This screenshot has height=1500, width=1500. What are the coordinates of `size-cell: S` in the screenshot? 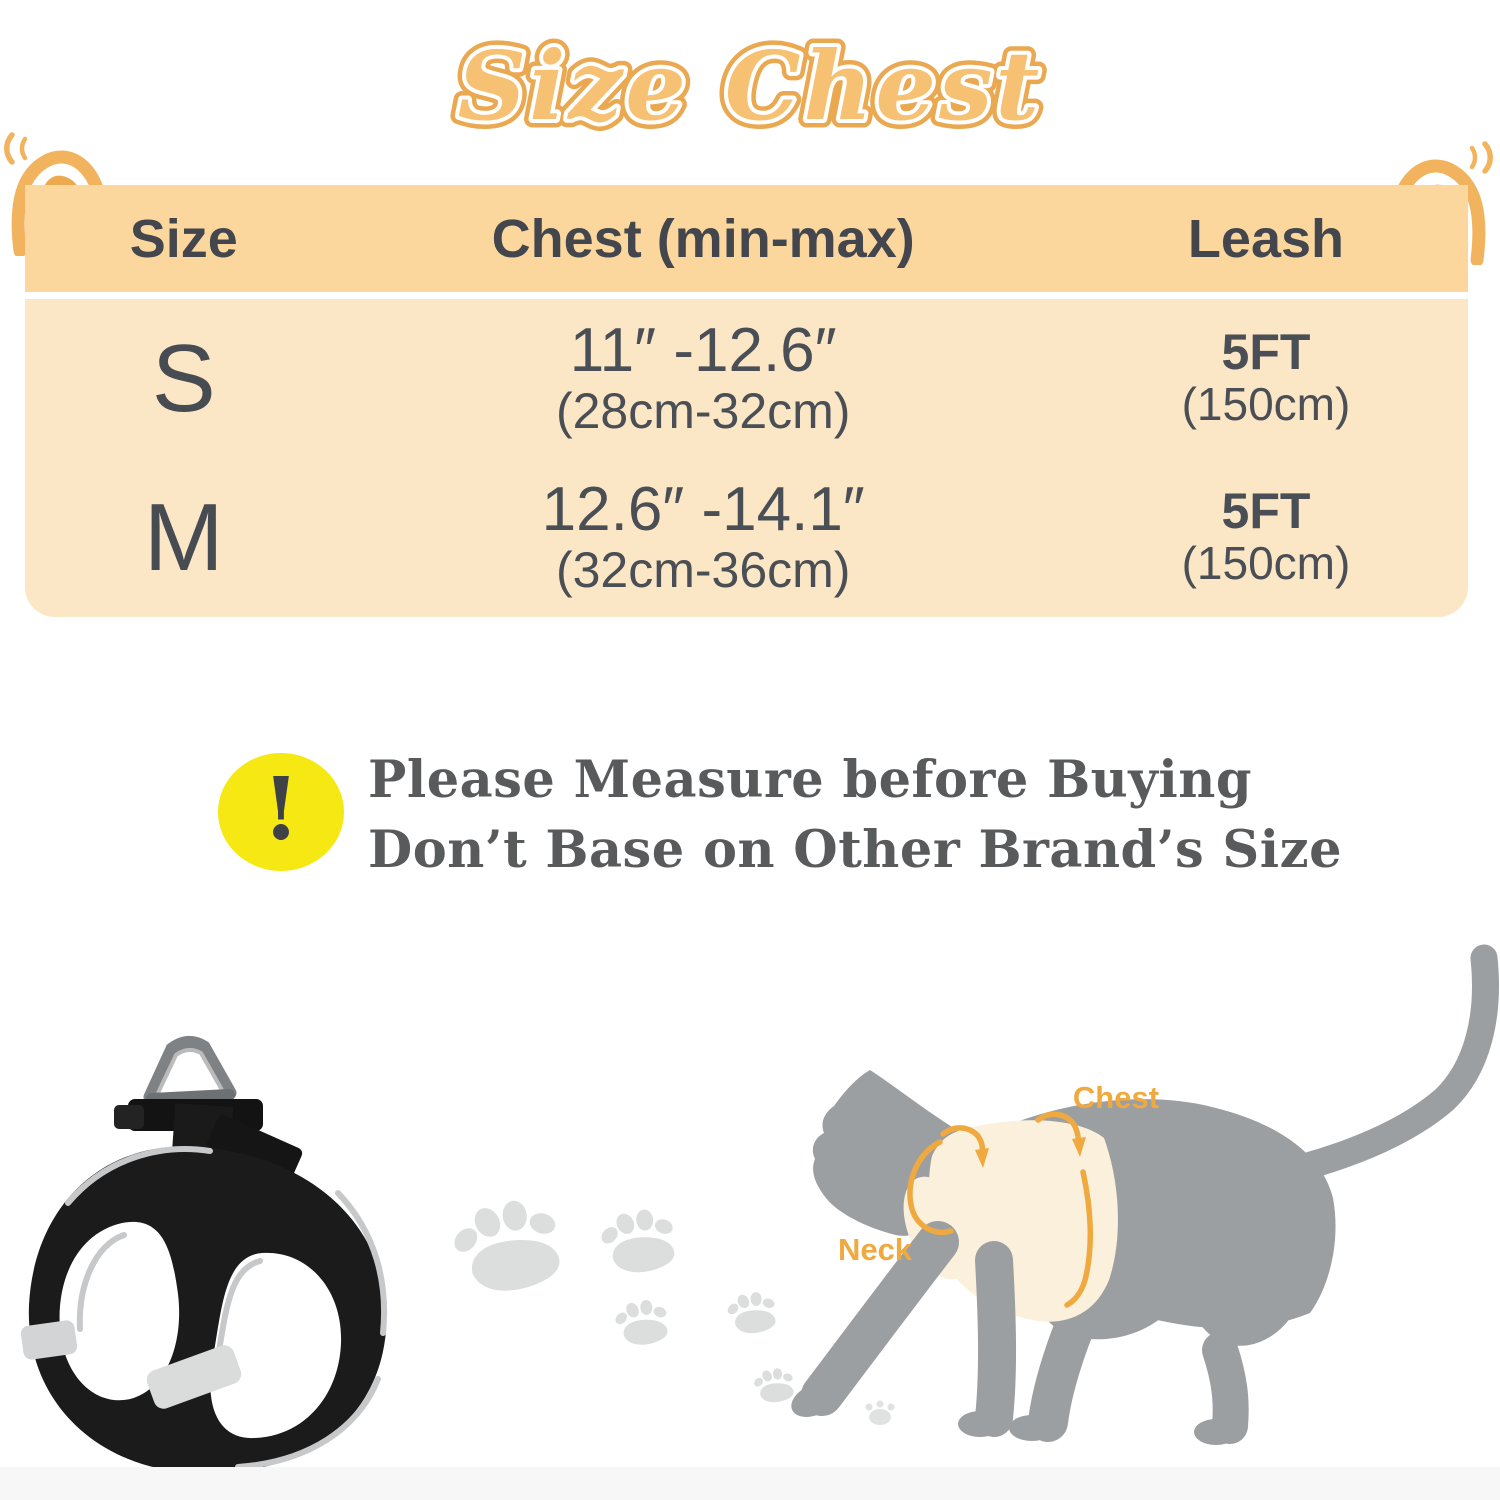 It's located at (183, 378).